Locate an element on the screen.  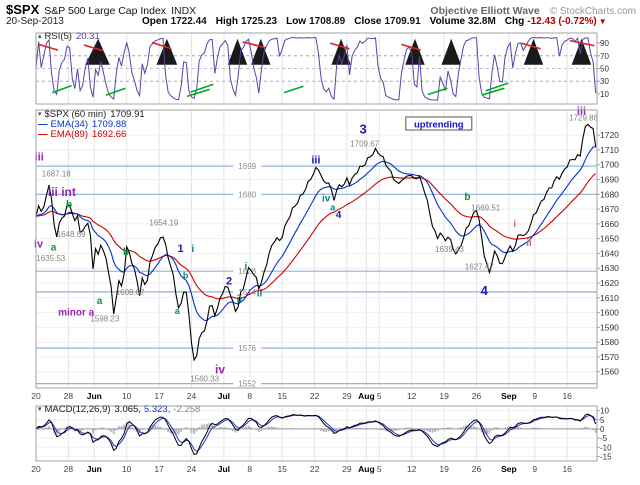
rsi-legend: ▴ RSI(5) 20.31 is located at coordinates (69, 36).